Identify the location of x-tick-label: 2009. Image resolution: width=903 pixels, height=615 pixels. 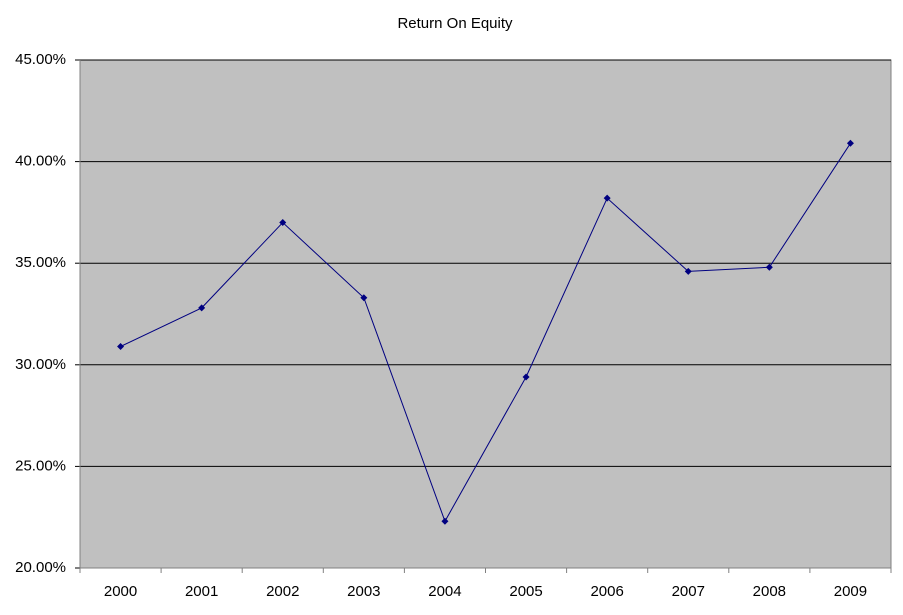
(850, 591).